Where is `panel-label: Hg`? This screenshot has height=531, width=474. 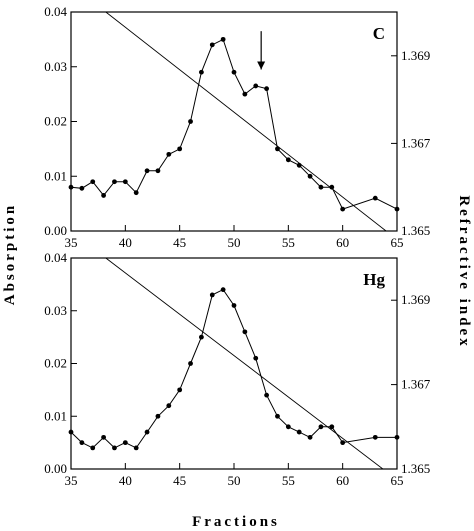
panel-label: Hg is located at coordinates (374, 279).